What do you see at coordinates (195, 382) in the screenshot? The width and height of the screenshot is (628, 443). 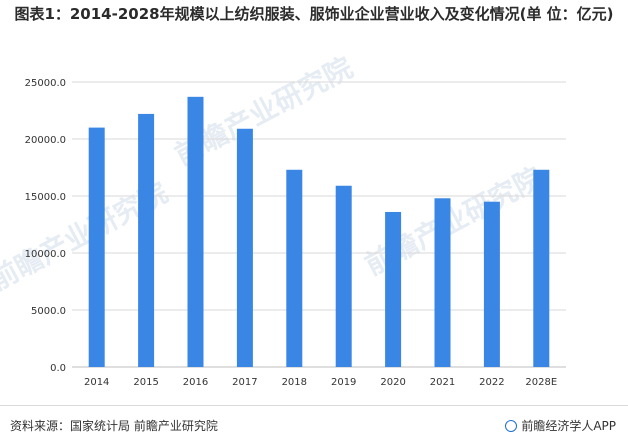 I see `x-tick-label: 2016` at bounding box center [195, 382].